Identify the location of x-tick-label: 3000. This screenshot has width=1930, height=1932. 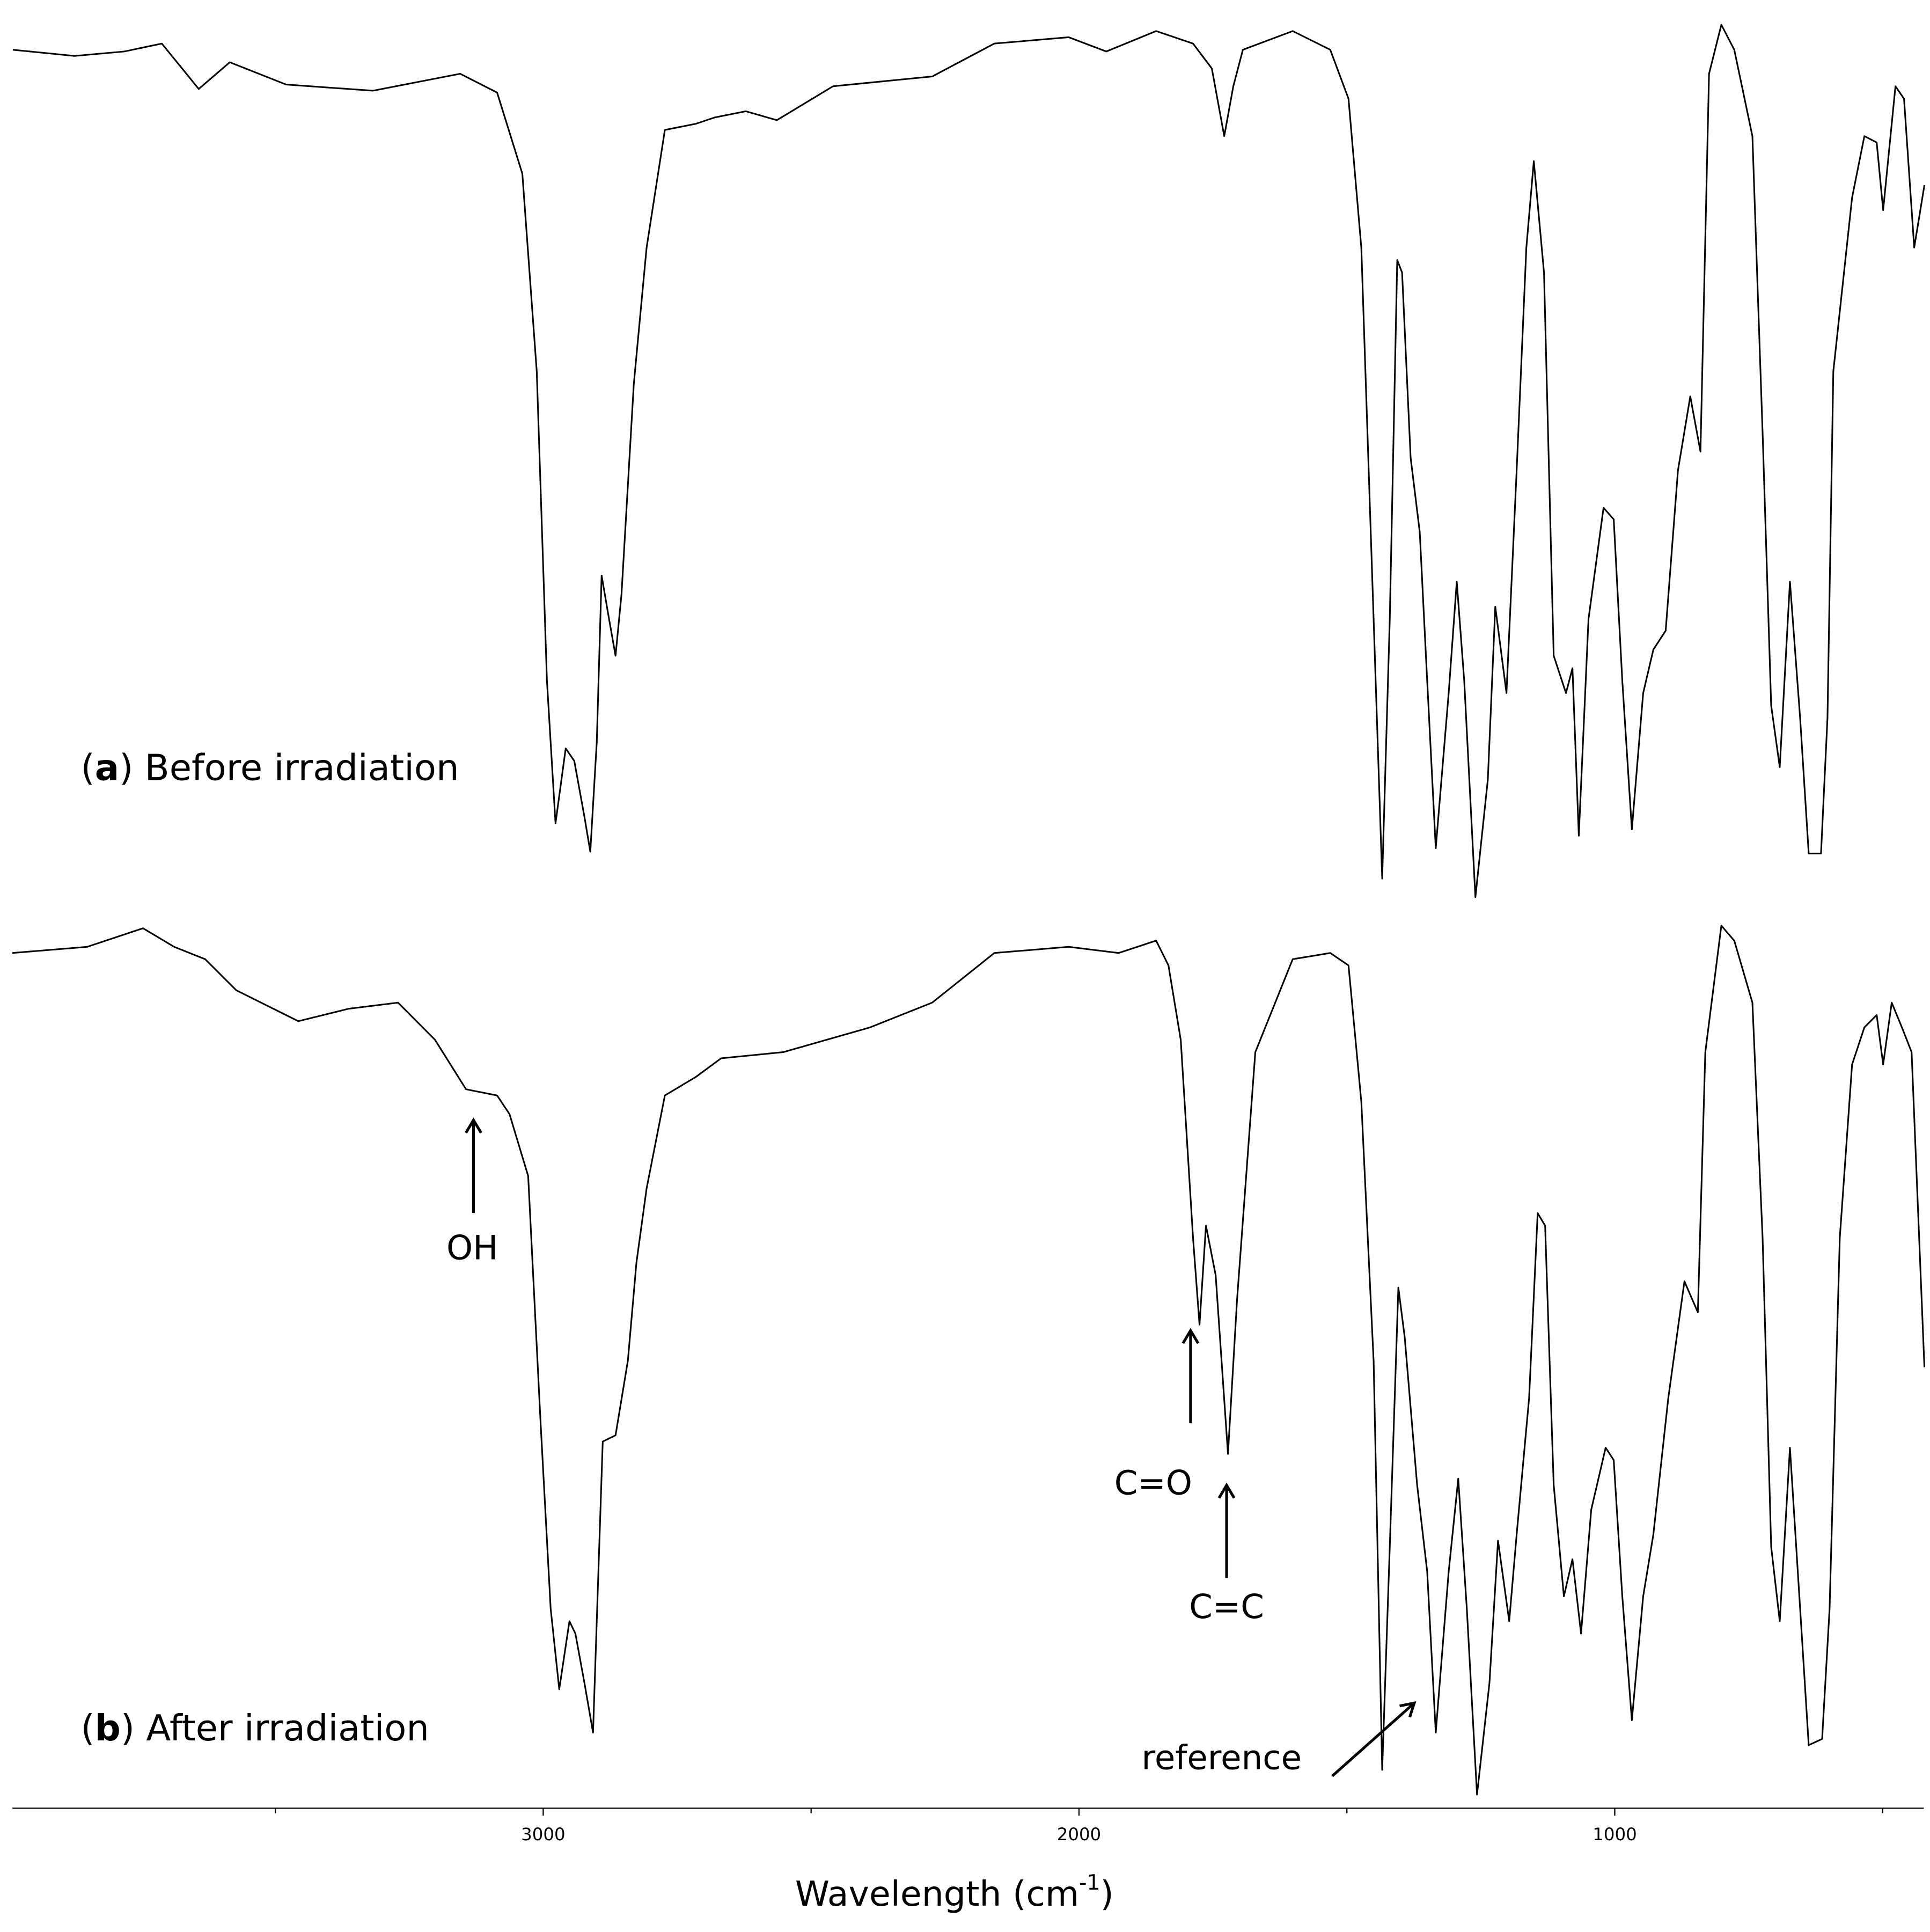
(543, 1834).